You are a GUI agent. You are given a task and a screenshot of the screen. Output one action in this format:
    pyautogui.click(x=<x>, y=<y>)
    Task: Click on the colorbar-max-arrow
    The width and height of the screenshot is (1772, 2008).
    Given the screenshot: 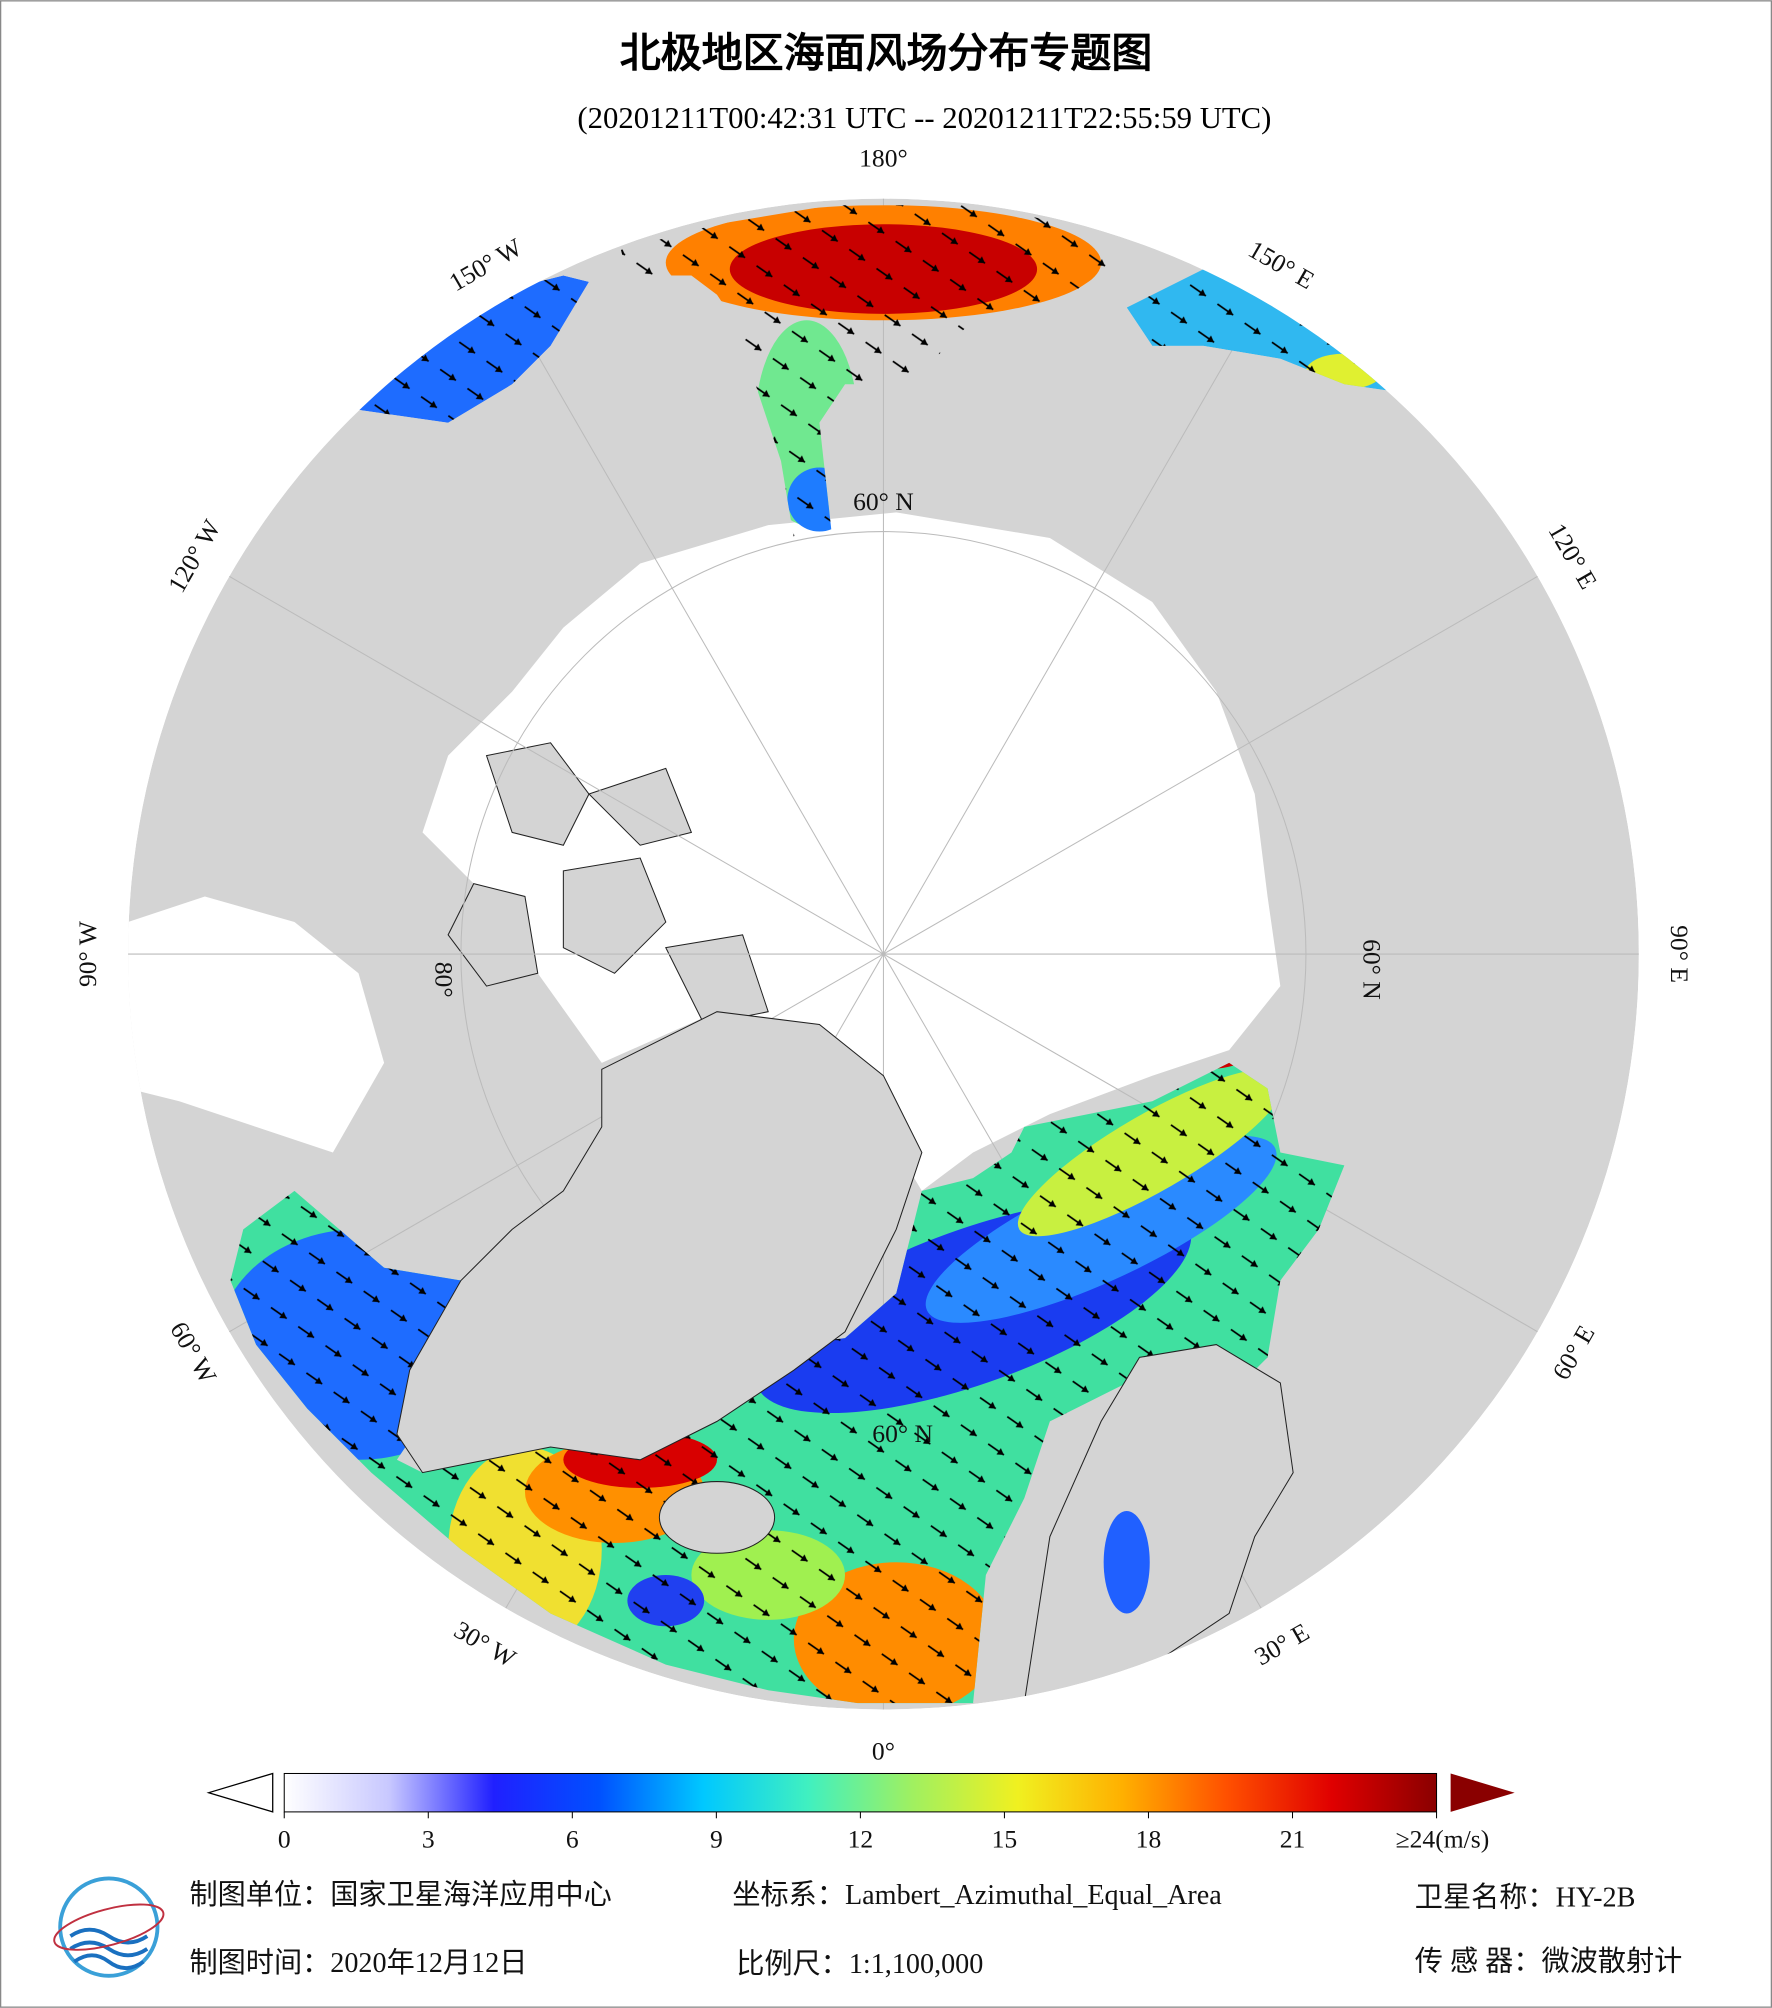 What is the action you would take?
    pyautogui.click(x=1482, y=1792)
    